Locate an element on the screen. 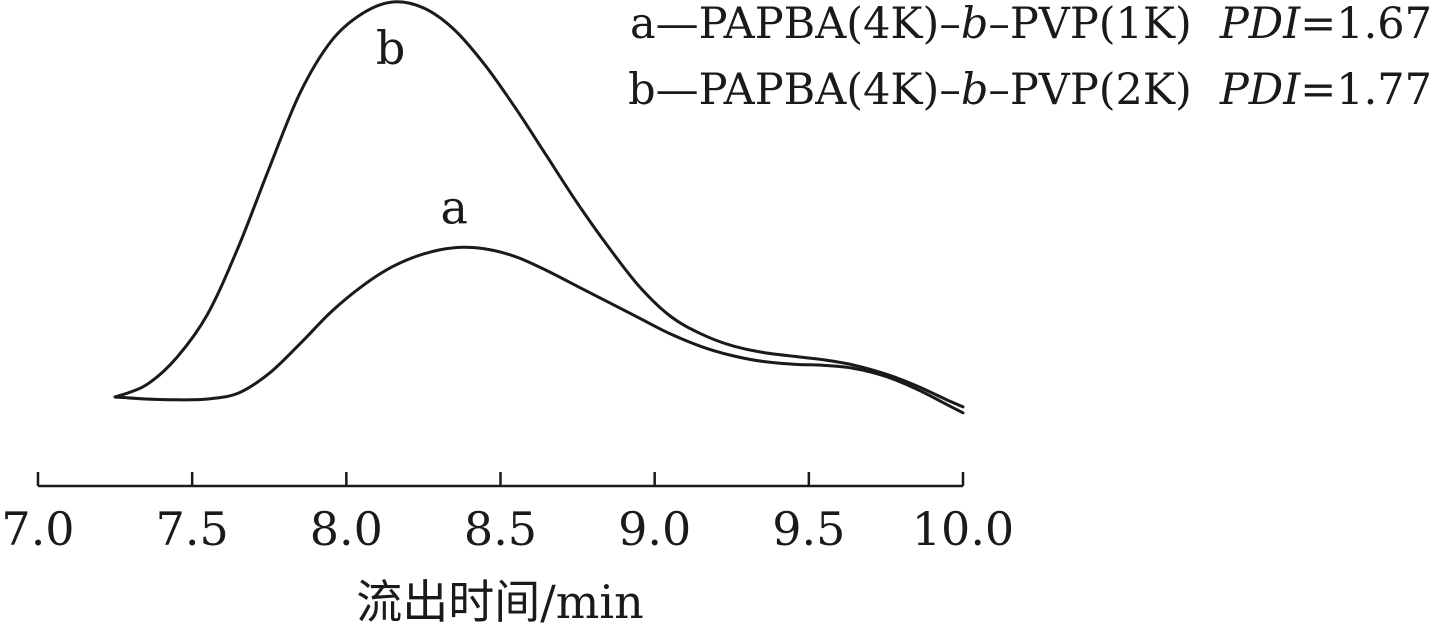 This screenshot has height=629, width=1442. legend-b-pdi-label: PDI is located at coordinates (1260, 90).